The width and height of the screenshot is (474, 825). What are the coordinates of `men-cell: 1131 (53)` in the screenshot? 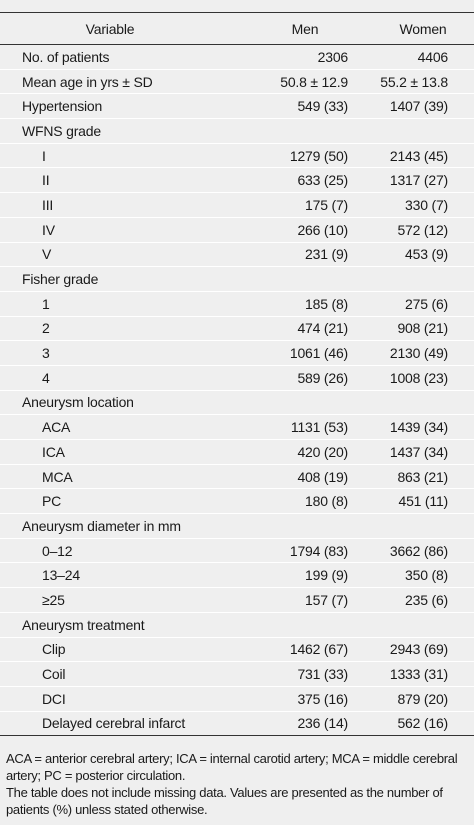 It's located at (319, 427).